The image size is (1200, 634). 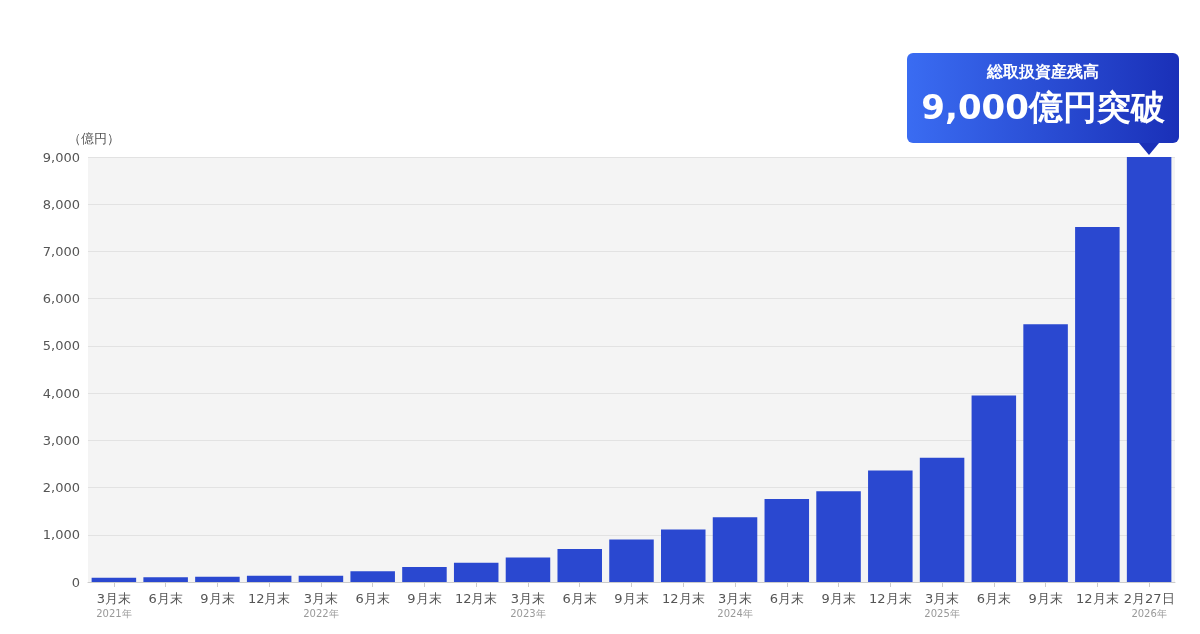 I want to click on annotation: 総取扱資産残高 9,000億円突破, so click(x=1043, y=95).